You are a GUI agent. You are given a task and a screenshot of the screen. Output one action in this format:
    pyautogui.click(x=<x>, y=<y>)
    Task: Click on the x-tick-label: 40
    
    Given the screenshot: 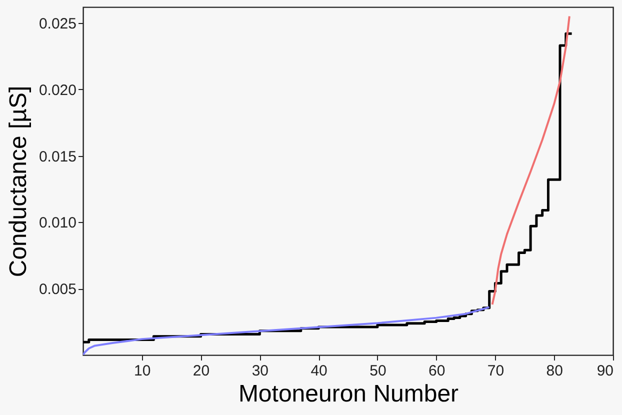 What is the action you would take?
    pyautogui.click(x=319, y=371)
    